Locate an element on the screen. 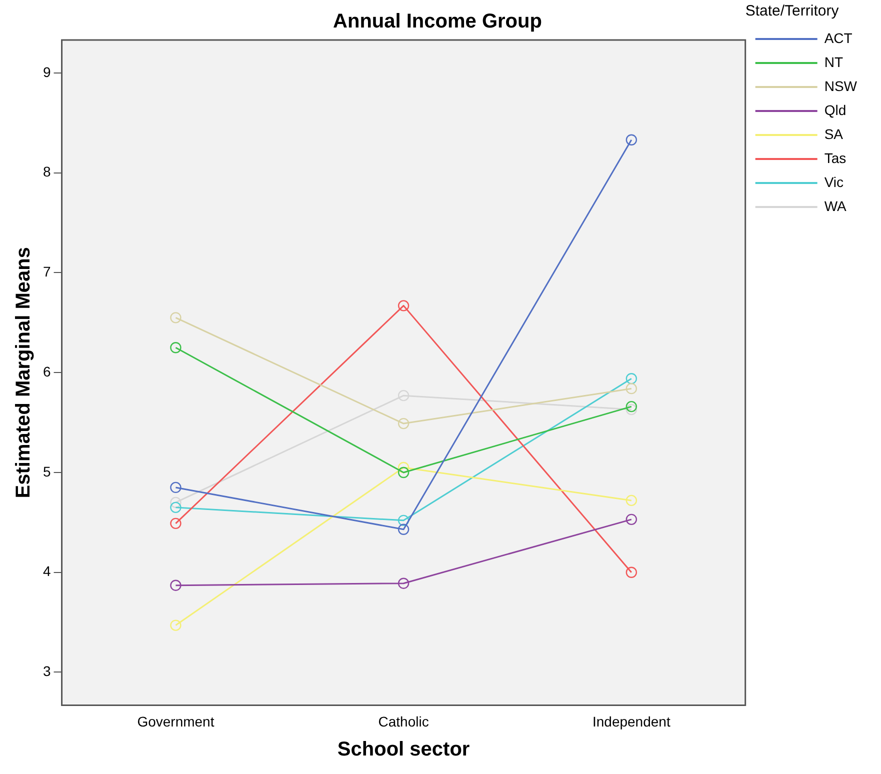 This screenshot has height=774, width=881. legend-label: Qld is located at coordinates (835, 110).